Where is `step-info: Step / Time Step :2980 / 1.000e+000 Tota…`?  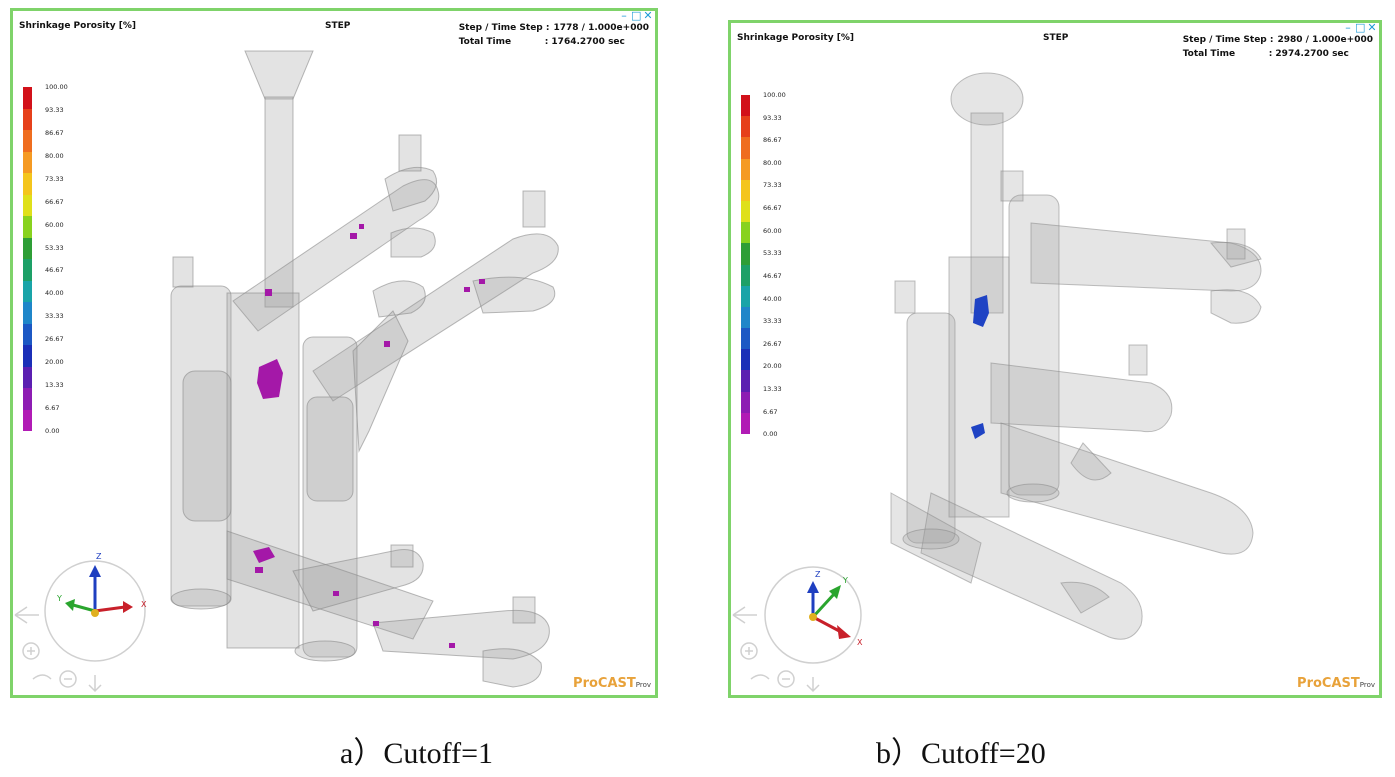 step-info: Step / Time Step :2980 / 1.000e+000 Tota… is located at coordinates (1278, 47).